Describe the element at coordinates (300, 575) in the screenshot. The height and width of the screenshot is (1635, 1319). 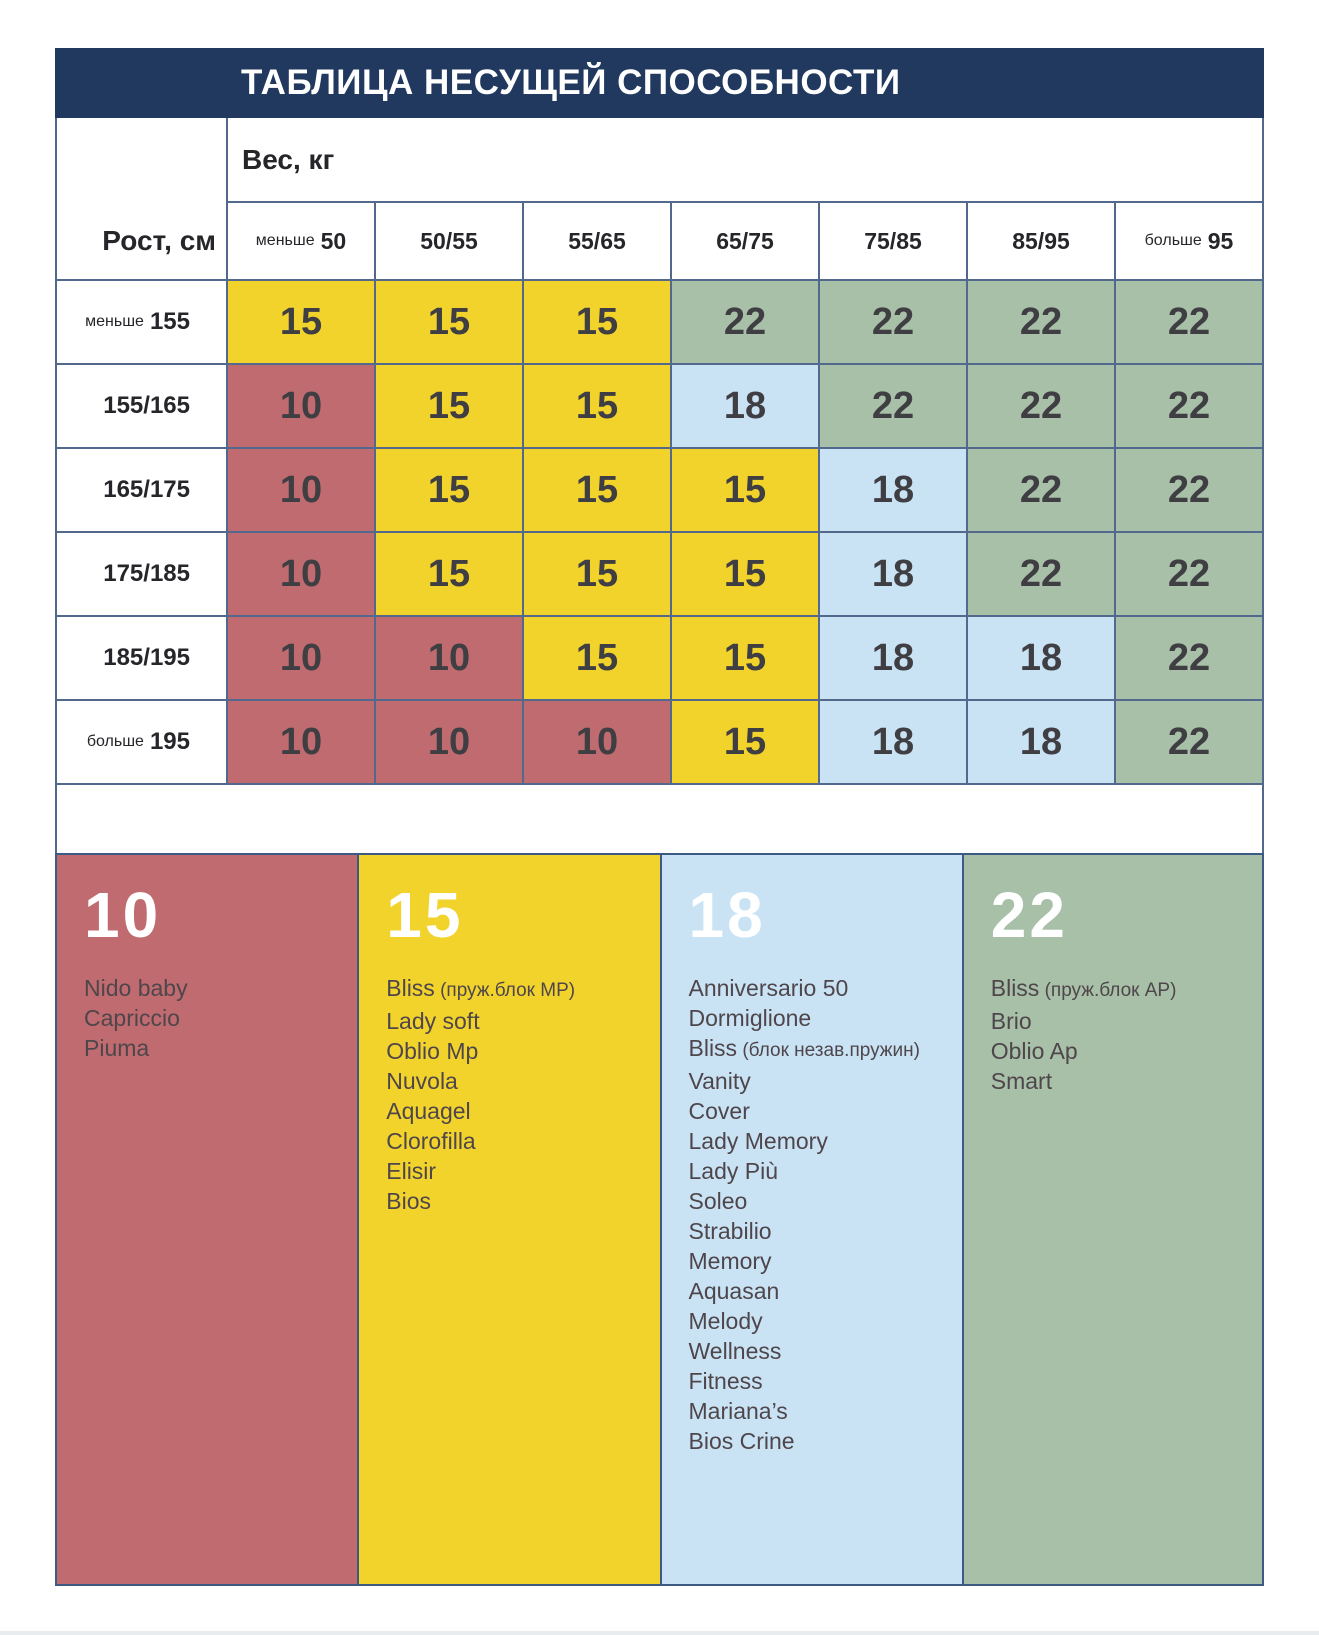
I see `capacity-cell-r3-c0: 10` at that location.